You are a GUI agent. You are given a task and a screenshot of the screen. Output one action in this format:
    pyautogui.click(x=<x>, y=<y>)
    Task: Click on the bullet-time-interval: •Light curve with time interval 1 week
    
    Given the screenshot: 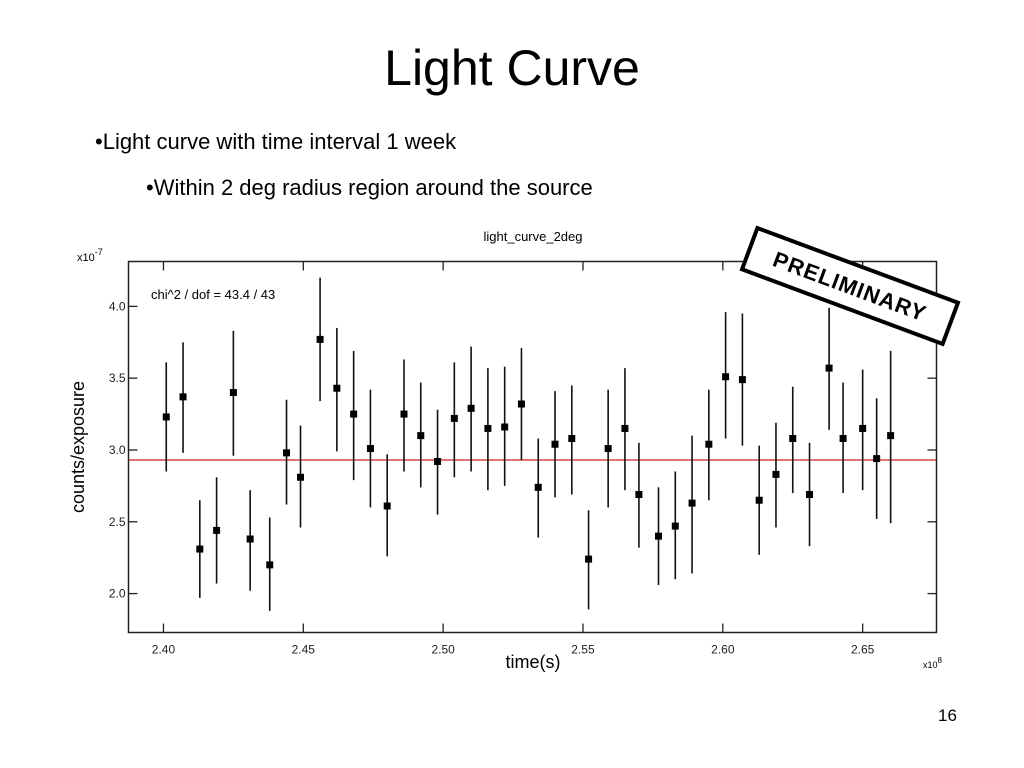 What is the action you would take?
    pyautogui.click(x=276, y=141)
    